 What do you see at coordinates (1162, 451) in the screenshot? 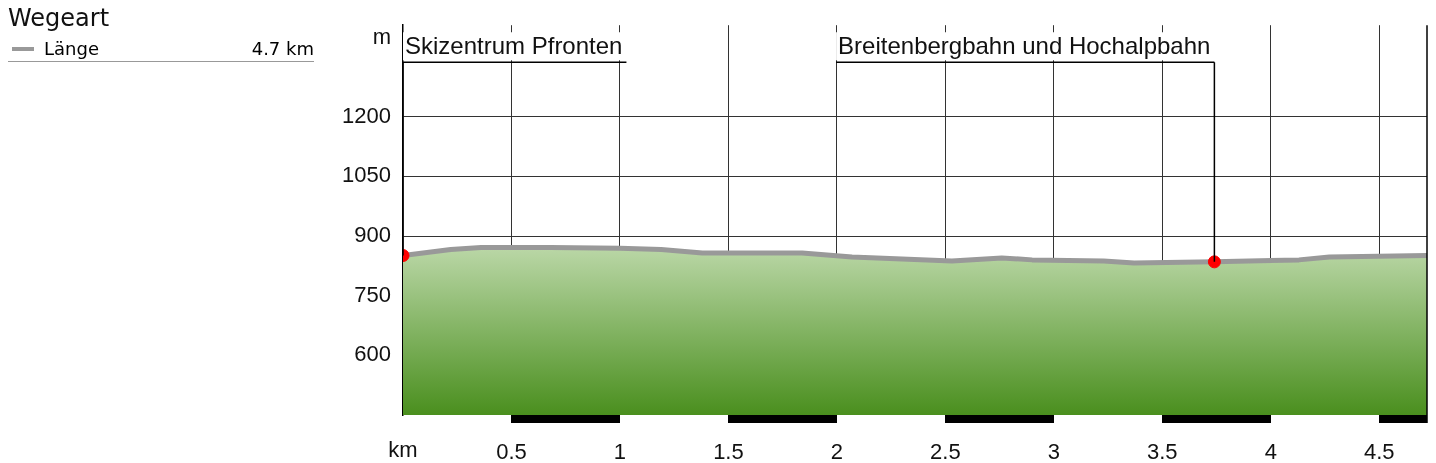
I see `x-tick-label: 3.5` at bounding box center [1162, 451].